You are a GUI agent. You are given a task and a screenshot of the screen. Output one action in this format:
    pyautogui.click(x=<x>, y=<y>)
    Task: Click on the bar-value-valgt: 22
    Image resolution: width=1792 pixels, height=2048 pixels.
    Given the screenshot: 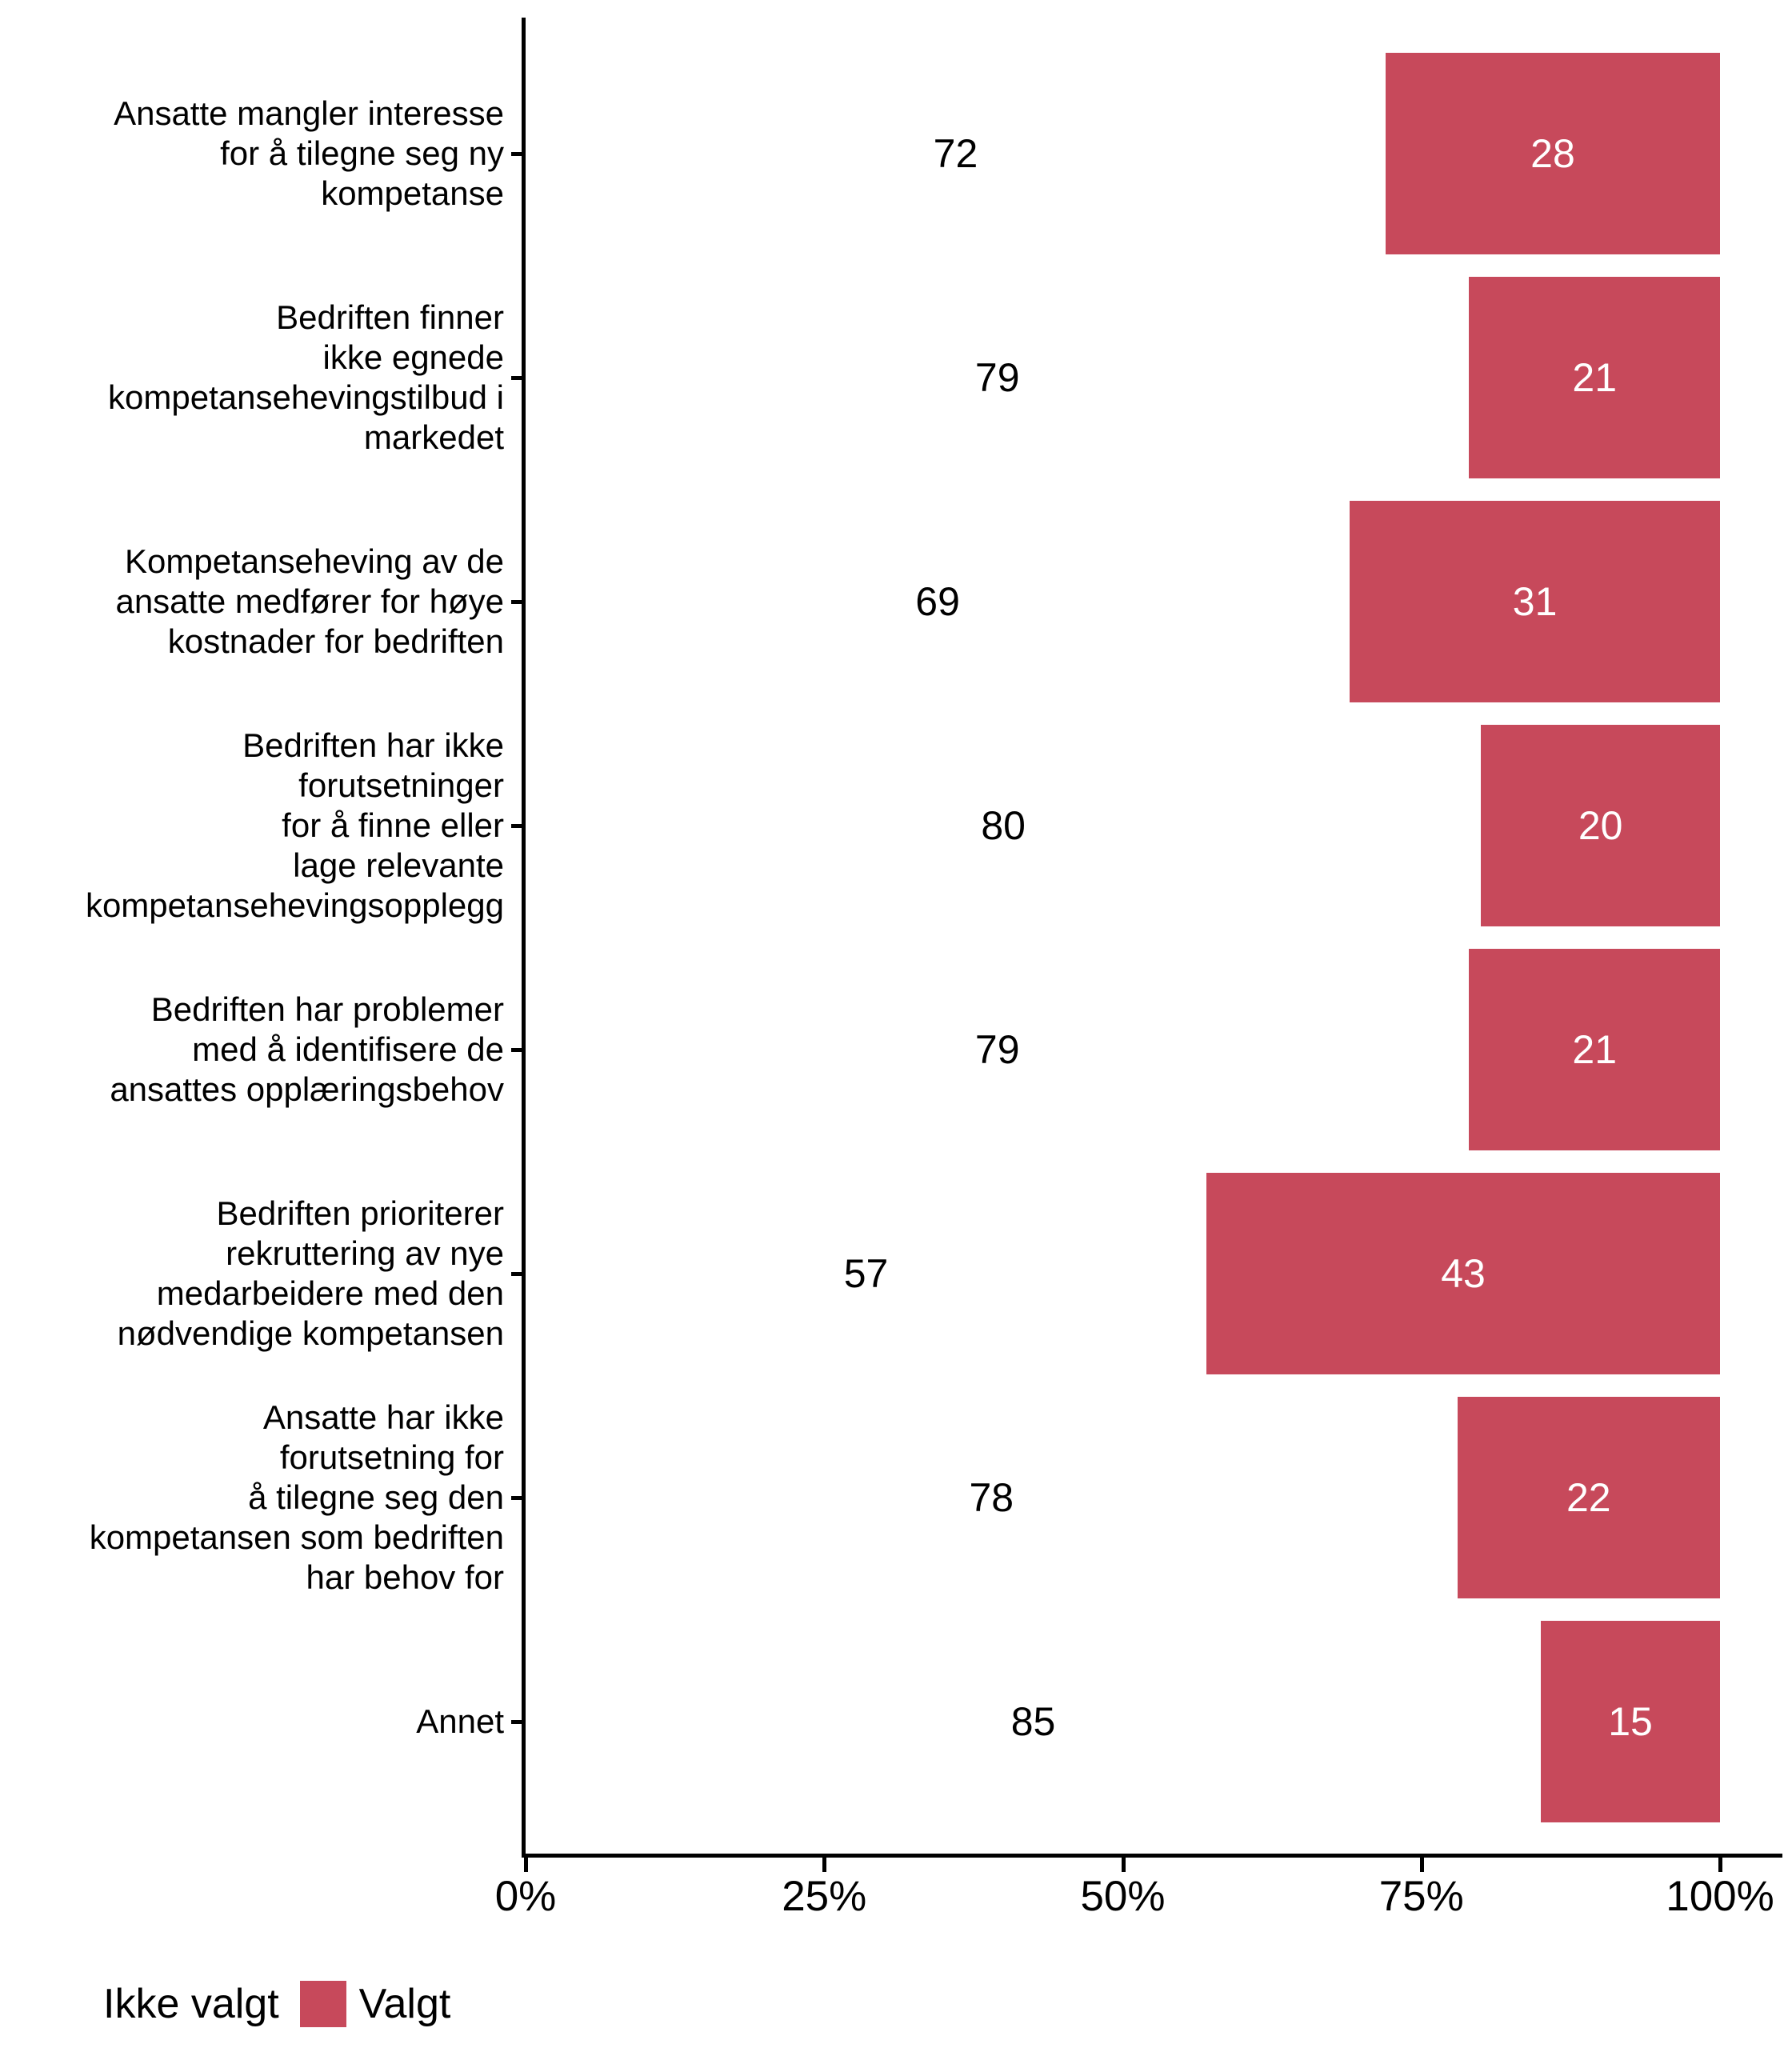 What is the action you would take?
    pyautogui.click(x=1588, y=1497)
    